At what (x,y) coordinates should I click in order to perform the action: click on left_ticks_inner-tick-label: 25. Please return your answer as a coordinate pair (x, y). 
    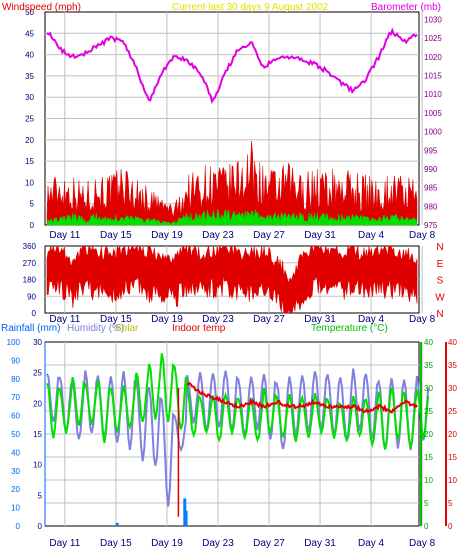
    Looking at the image, I should click on (37, 373).